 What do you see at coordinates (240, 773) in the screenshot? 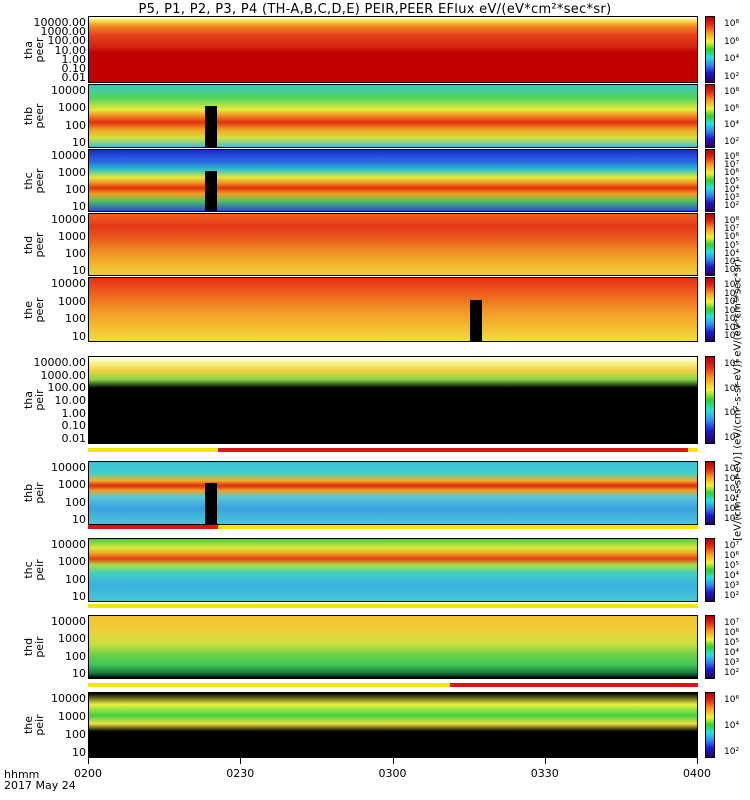
I see `x-tick-label: 0230` at bounding box center [240, 773].